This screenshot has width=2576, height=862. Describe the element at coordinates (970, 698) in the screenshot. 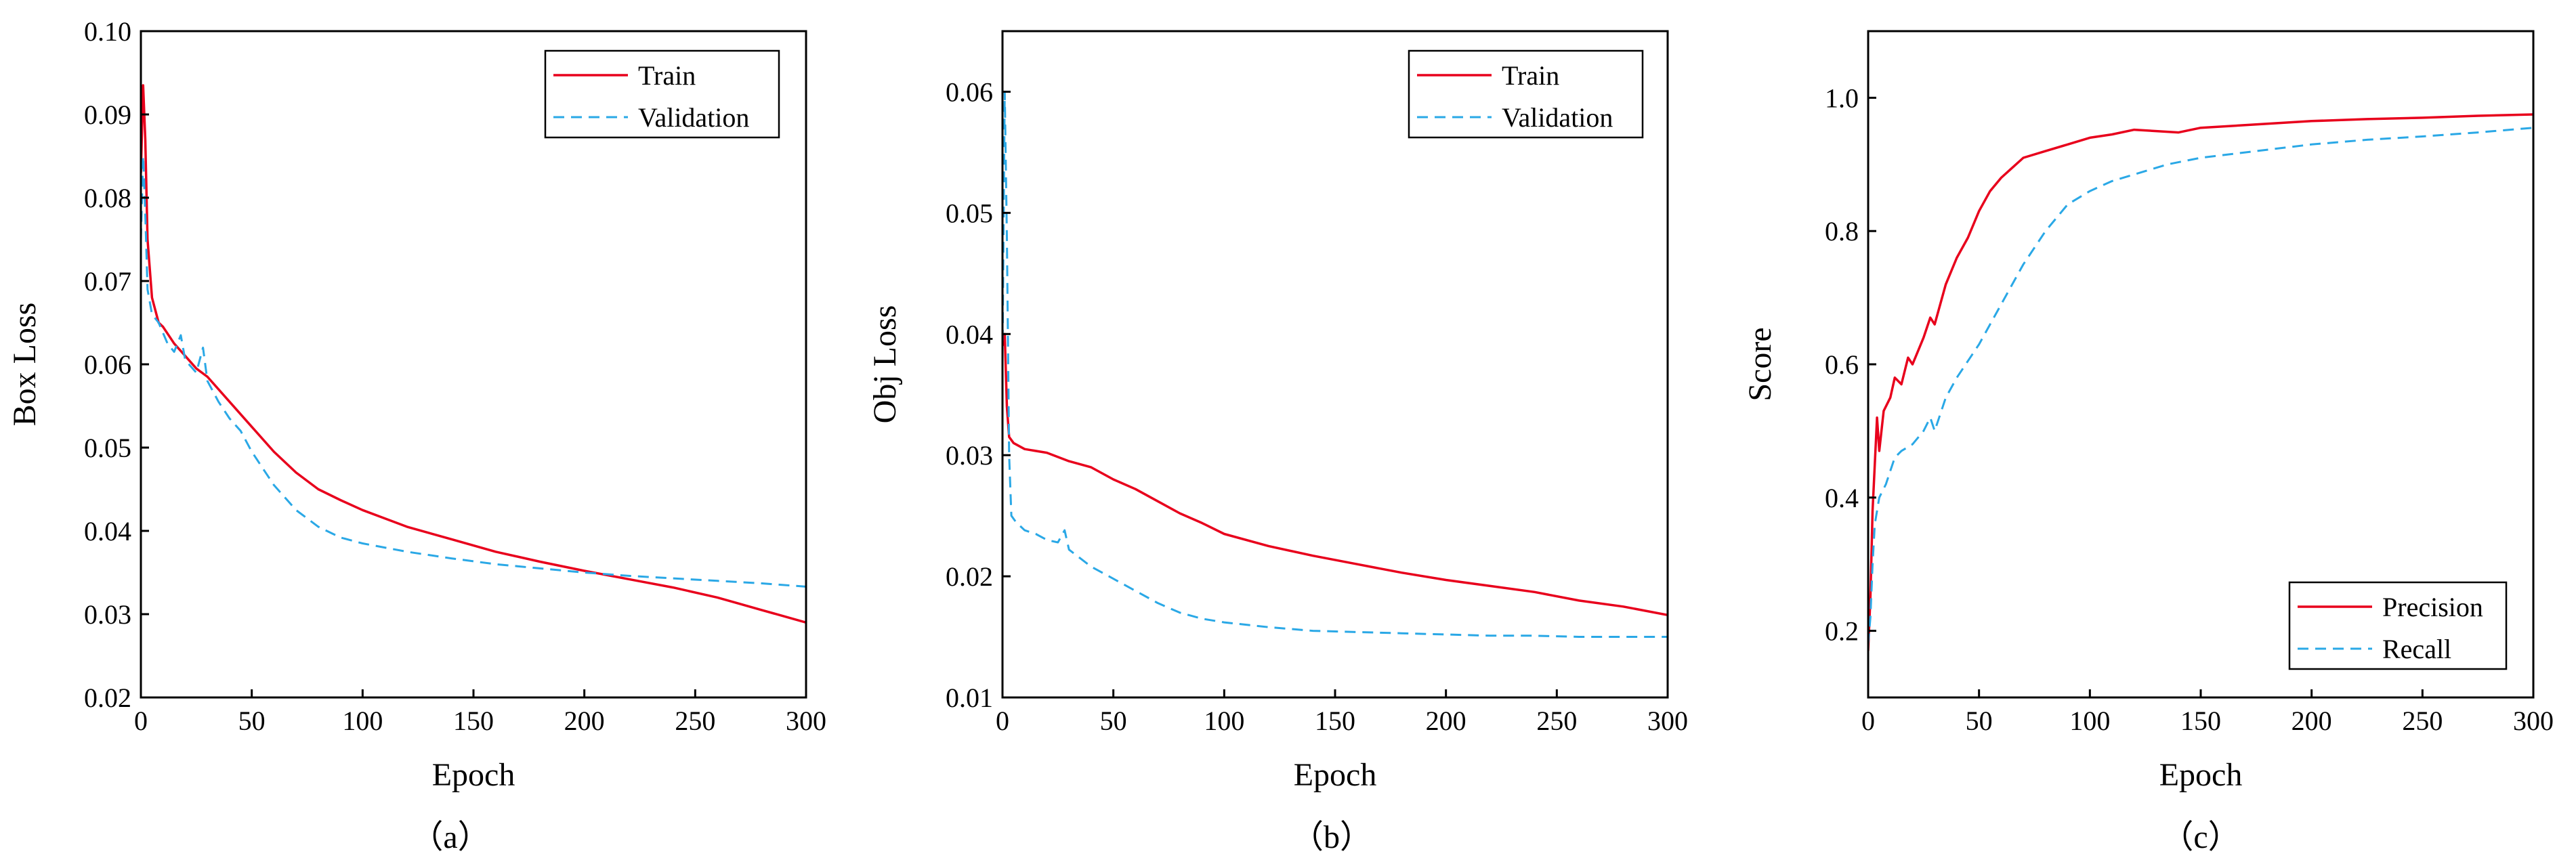

I see `y-tick-label: 0.01` at that location.